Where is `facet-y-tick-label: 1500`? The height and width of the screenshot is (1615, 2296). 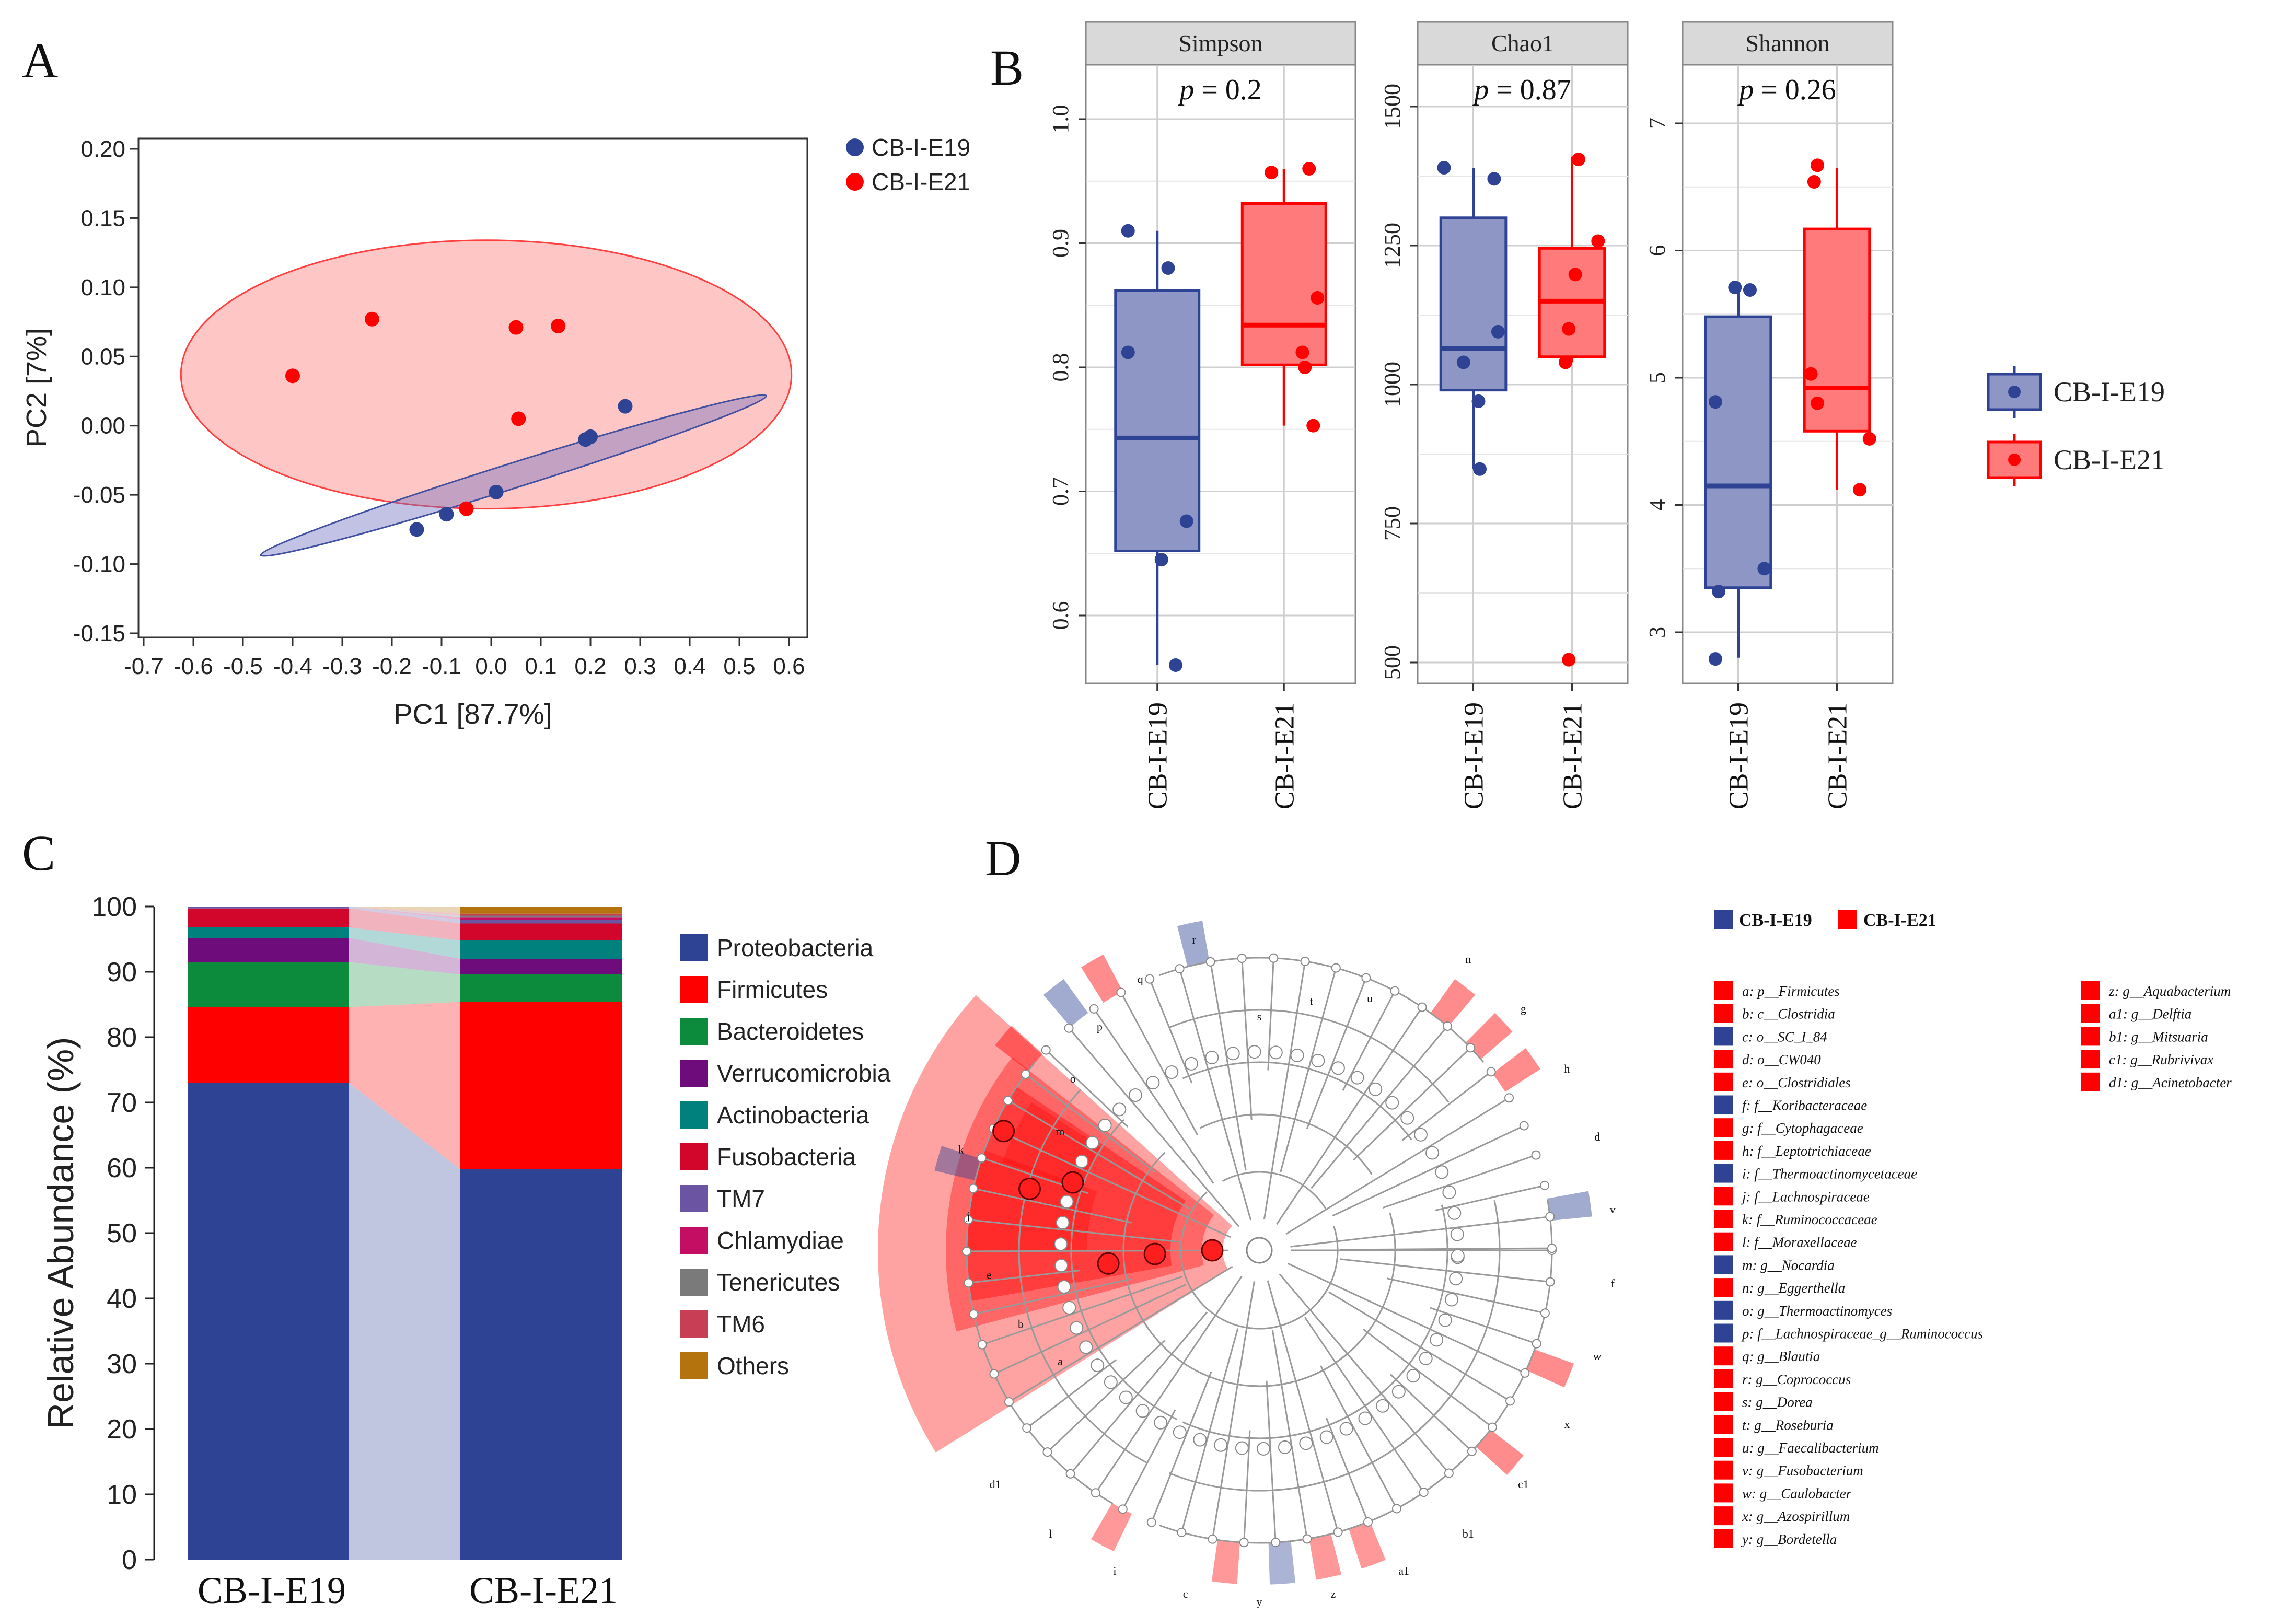 facet-y-tick-label: 1500 is located at coordinates (1392, 107).